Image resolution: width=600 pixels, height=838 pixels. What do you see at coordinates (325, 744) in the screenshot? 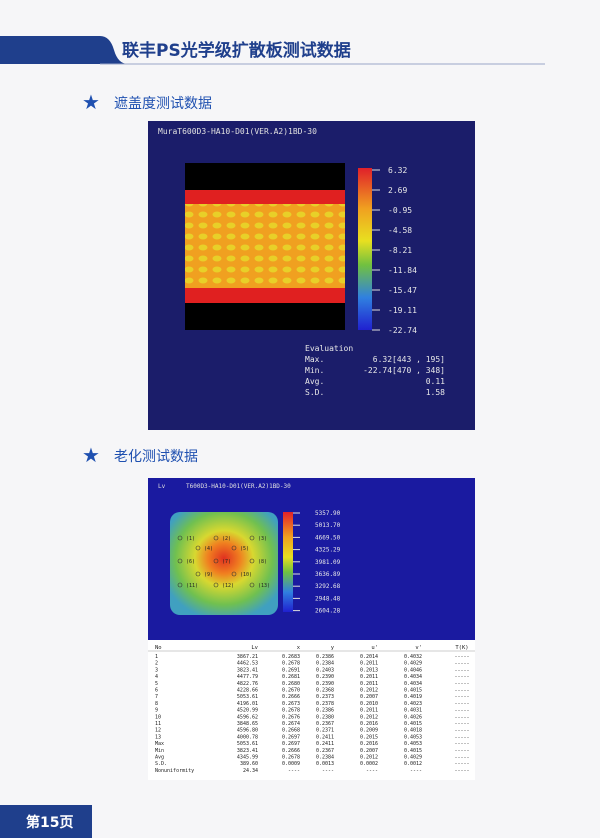
I see `table-cell: 0.2411` at bounding box center [325, 744].